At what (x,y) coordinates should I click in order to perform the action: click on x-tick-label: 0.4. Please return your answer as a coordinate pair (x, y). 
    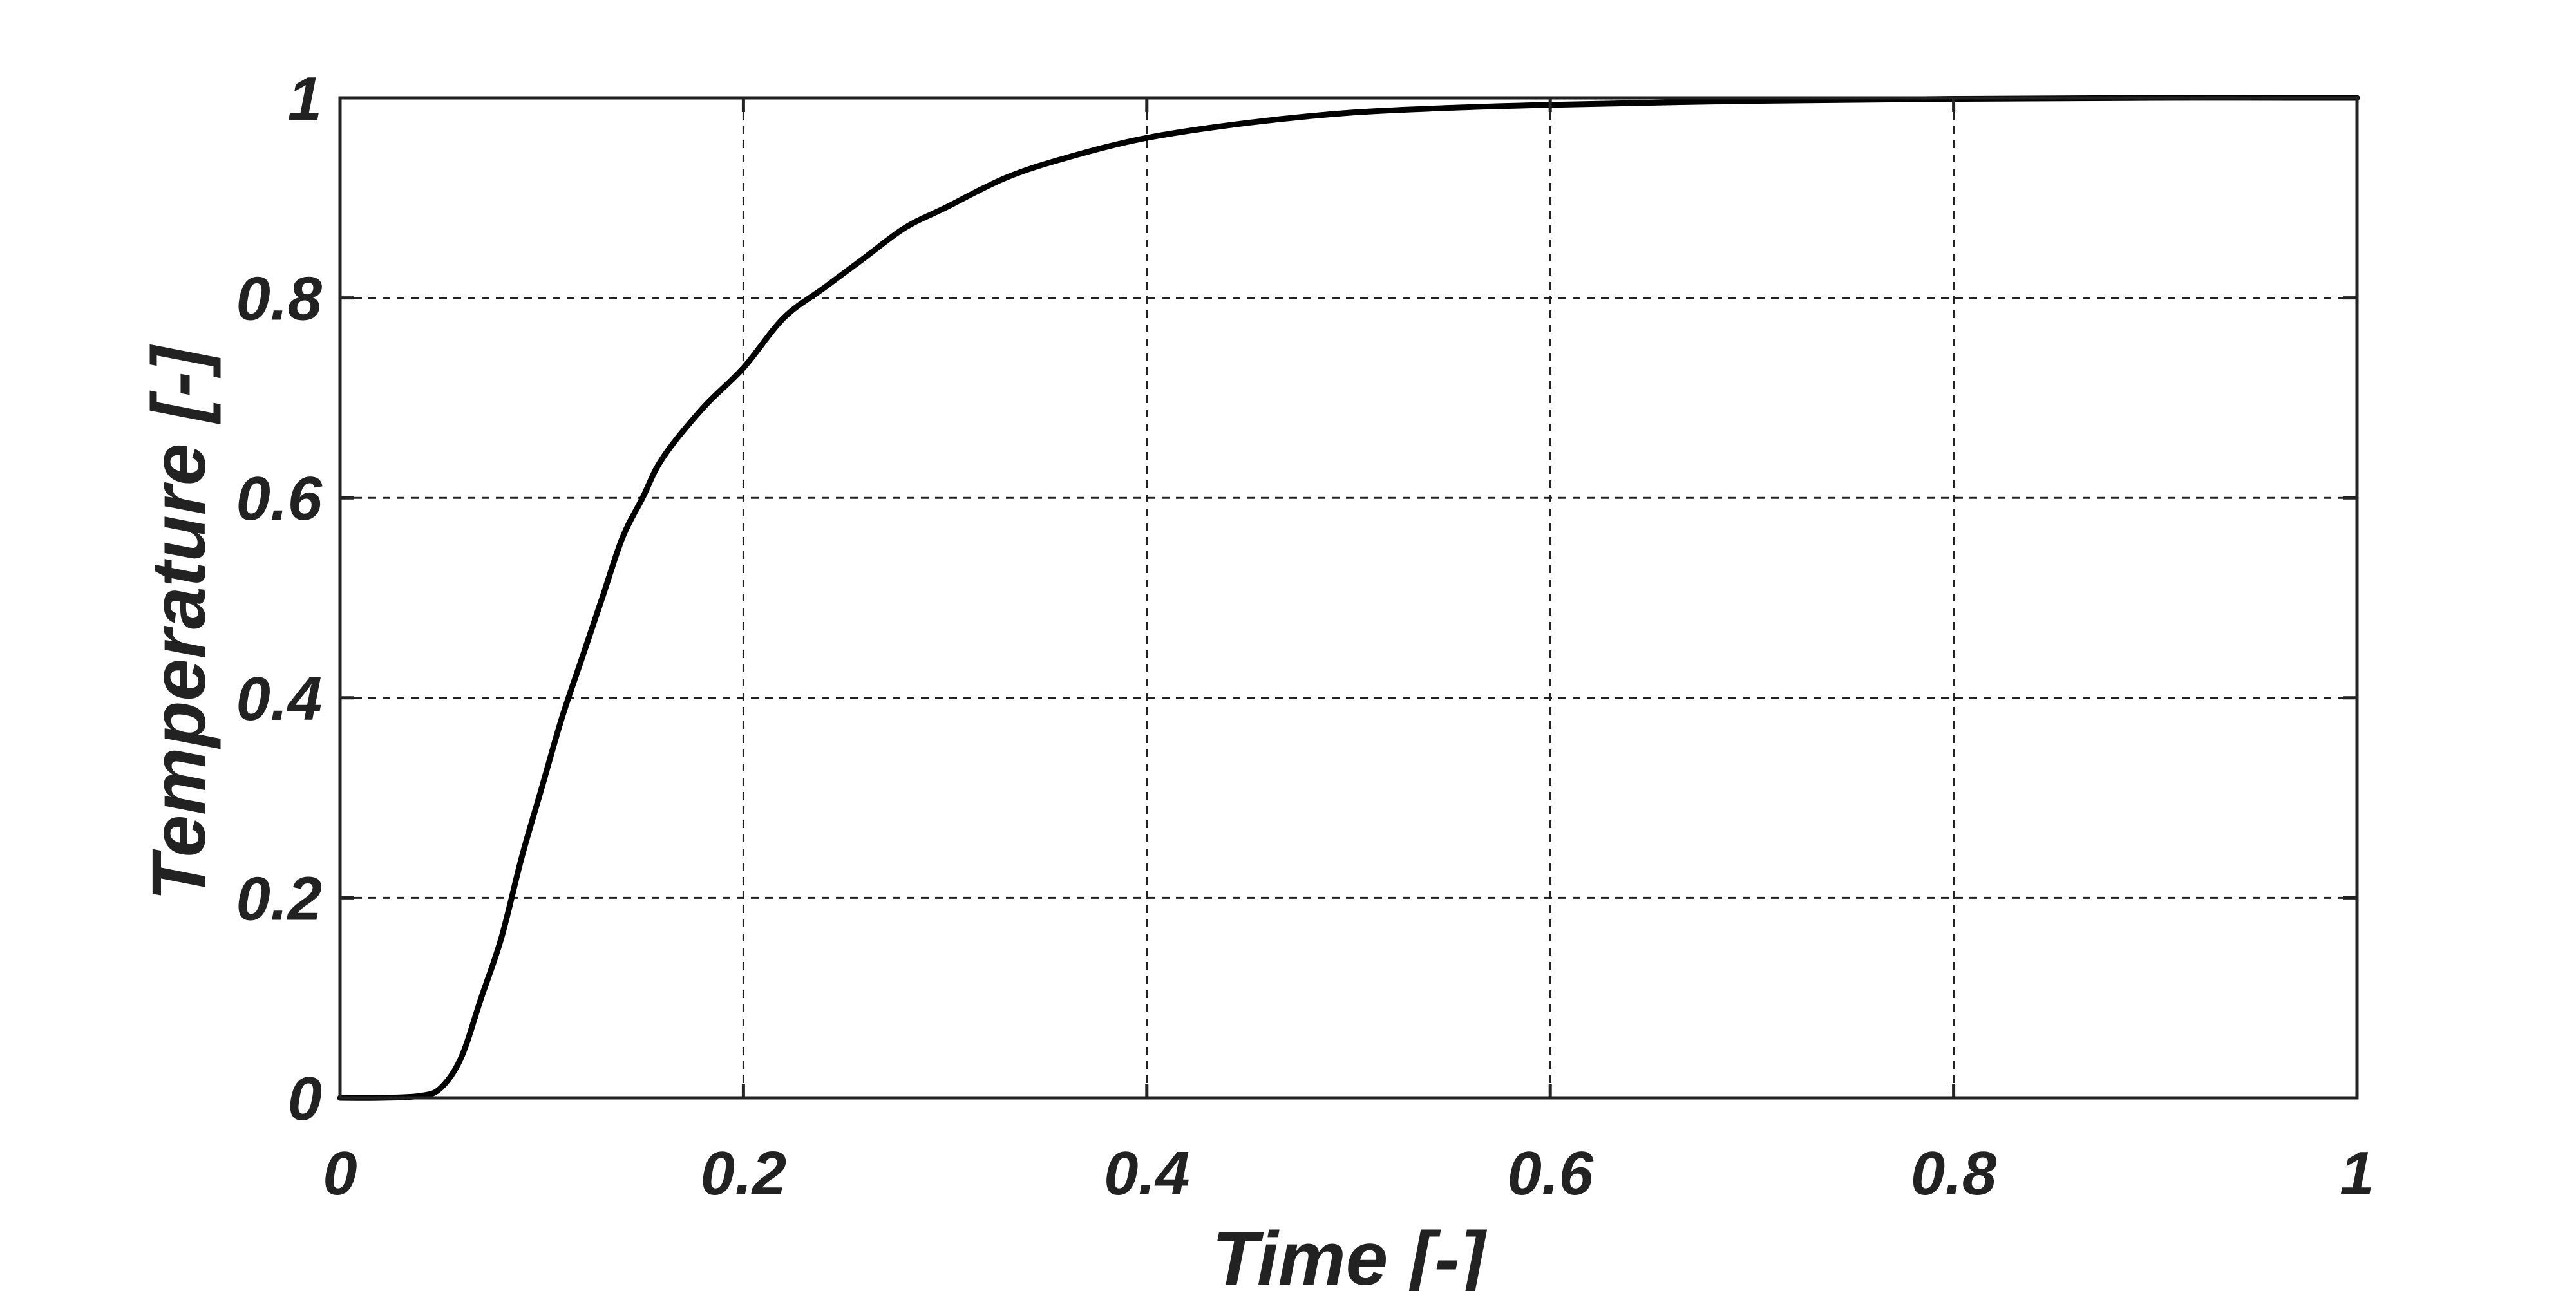
    Looking at the image, I should click on (1146, 1173).